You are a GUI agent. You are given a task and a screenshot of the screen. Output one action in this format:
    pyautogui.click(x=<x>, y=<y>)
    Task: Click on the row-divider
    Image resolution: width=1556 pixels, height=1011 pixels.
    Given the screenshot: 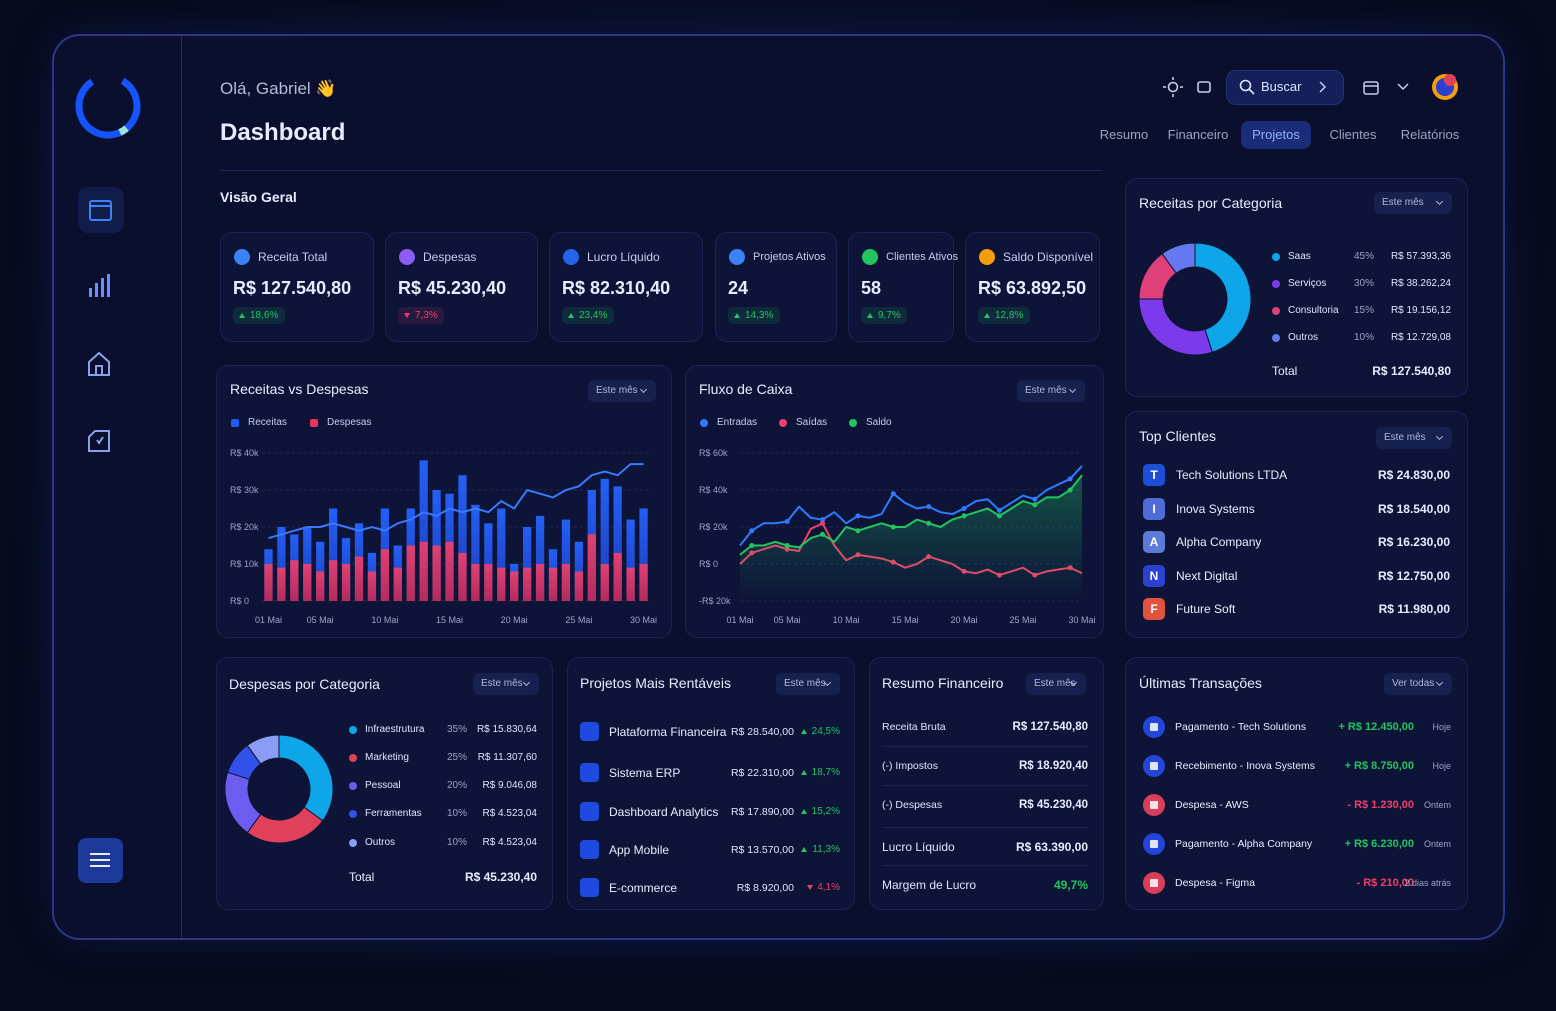 What is the action you would take?
    pyautogui.click(x=985, y=865)
    